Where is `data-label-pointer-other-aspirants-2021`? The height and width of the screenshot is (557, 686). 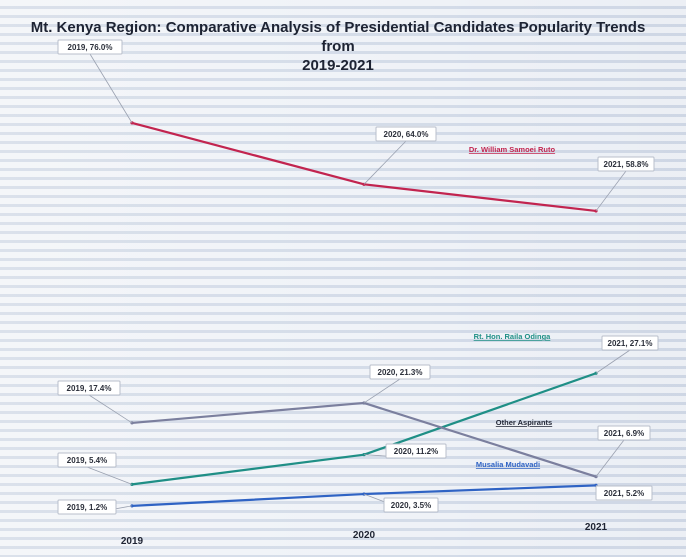 data-label-pointer-other-aspirants-2021 is located at coordinates (610, 458).